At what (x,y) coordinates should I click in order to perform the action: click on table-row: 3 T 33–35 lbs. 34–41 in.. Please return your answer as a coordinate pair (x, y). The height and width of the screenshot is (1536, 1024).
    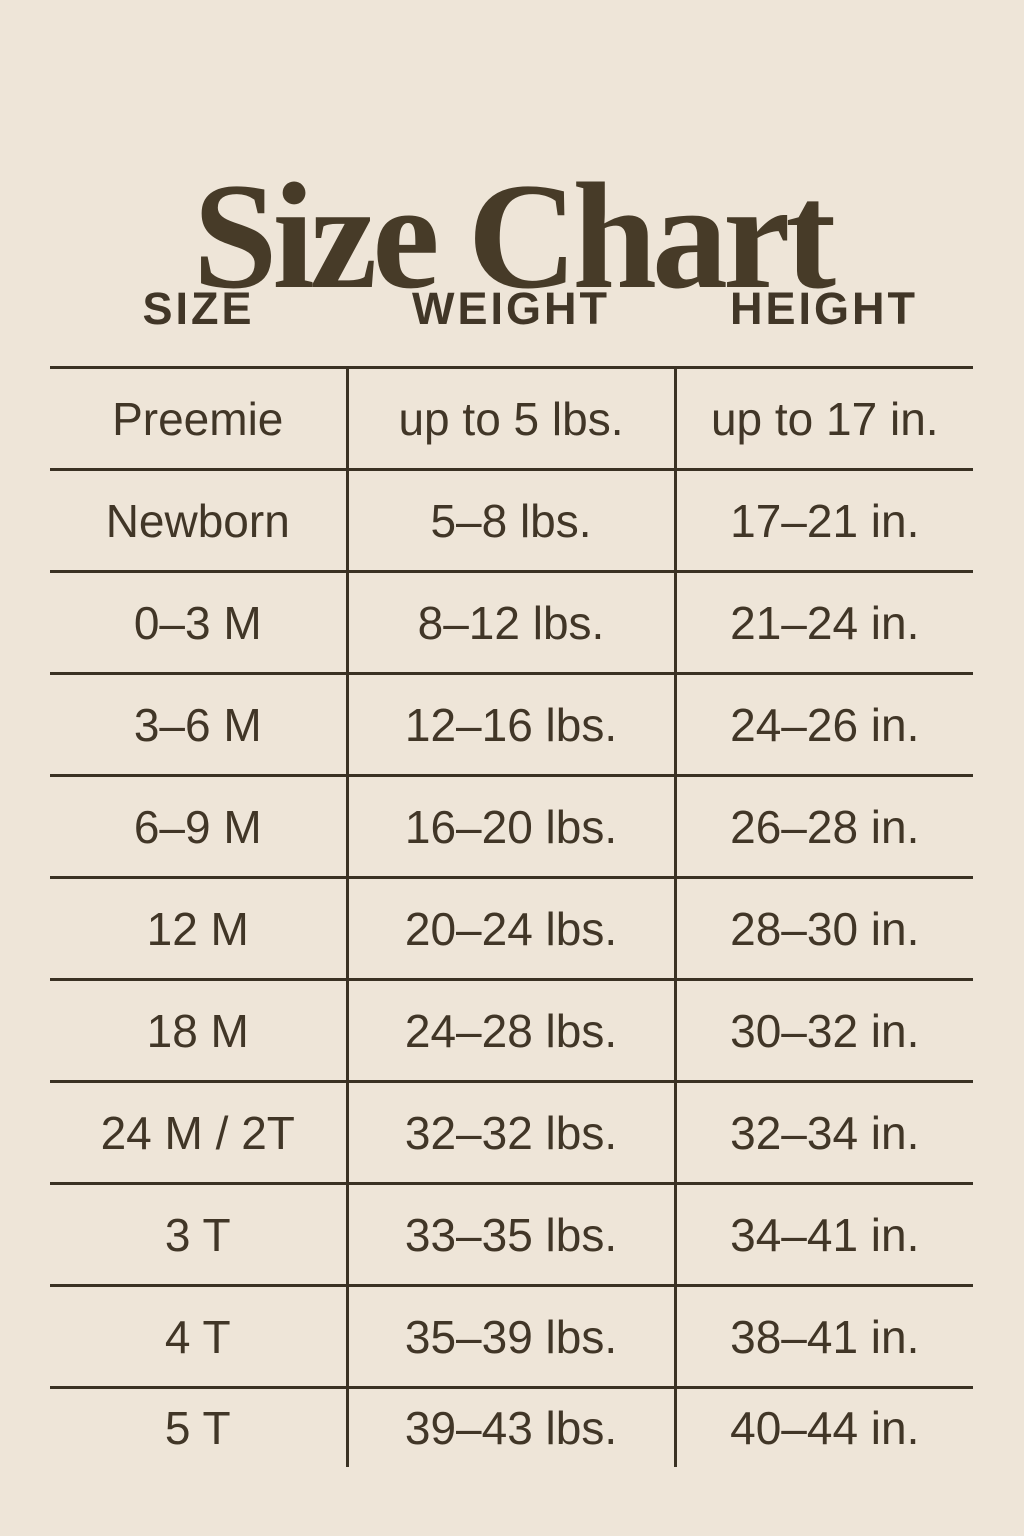
    Looking at the image, I should click on (511, 1234).